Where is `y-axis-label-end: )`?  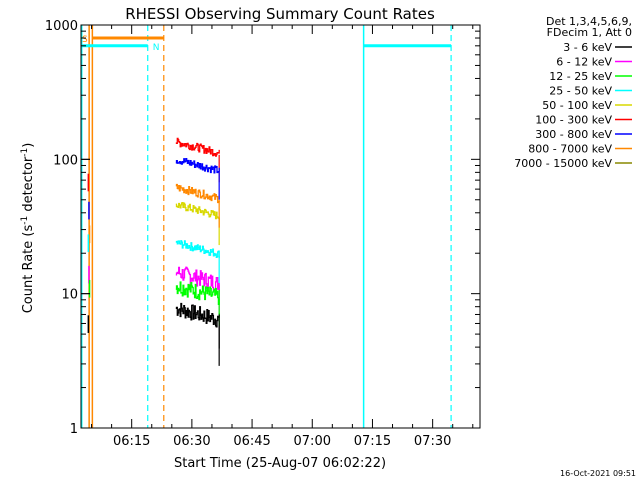
y-axis-label-end: ) is located at coordinates (28, 145).